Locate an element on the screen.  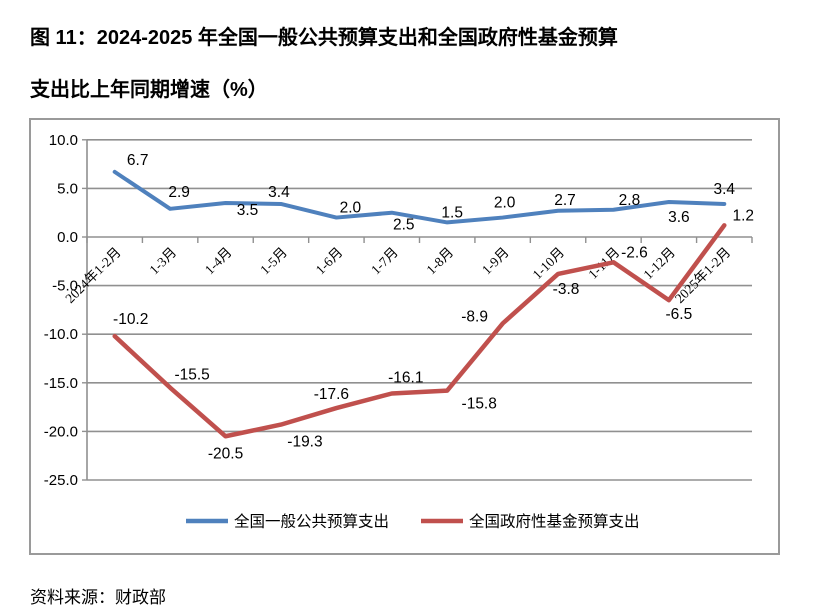
data-label: 2.8 is located at coordinates (630, 200).